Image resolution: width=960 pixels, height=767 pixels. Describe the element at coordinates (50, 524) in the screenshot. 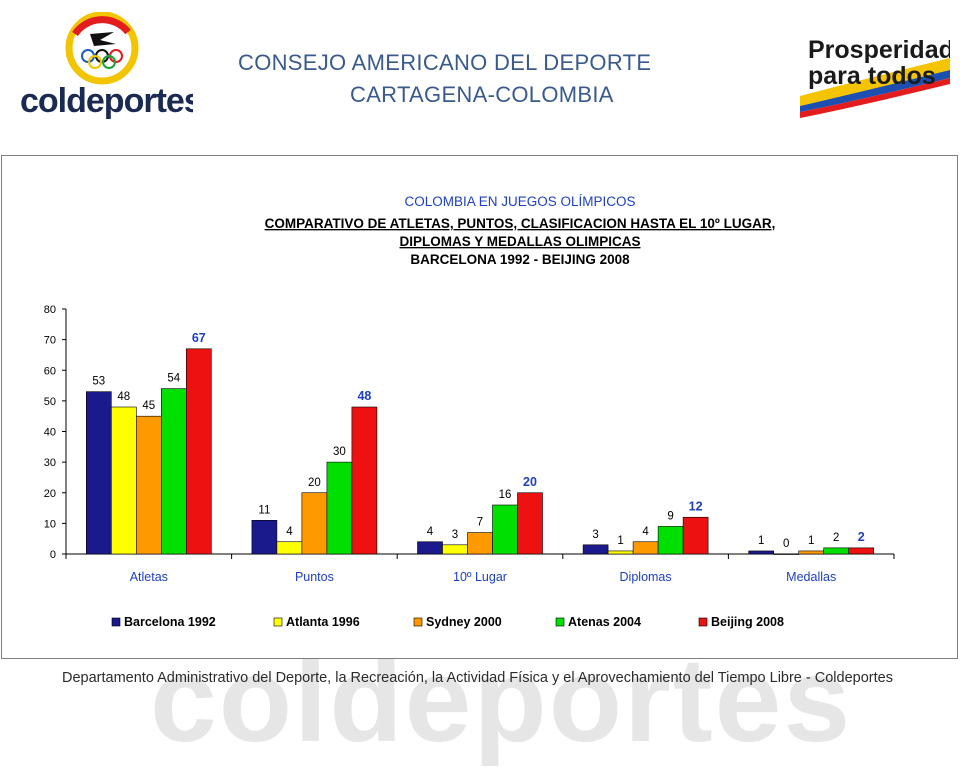

I see `y-tick-label: 10` at that location.